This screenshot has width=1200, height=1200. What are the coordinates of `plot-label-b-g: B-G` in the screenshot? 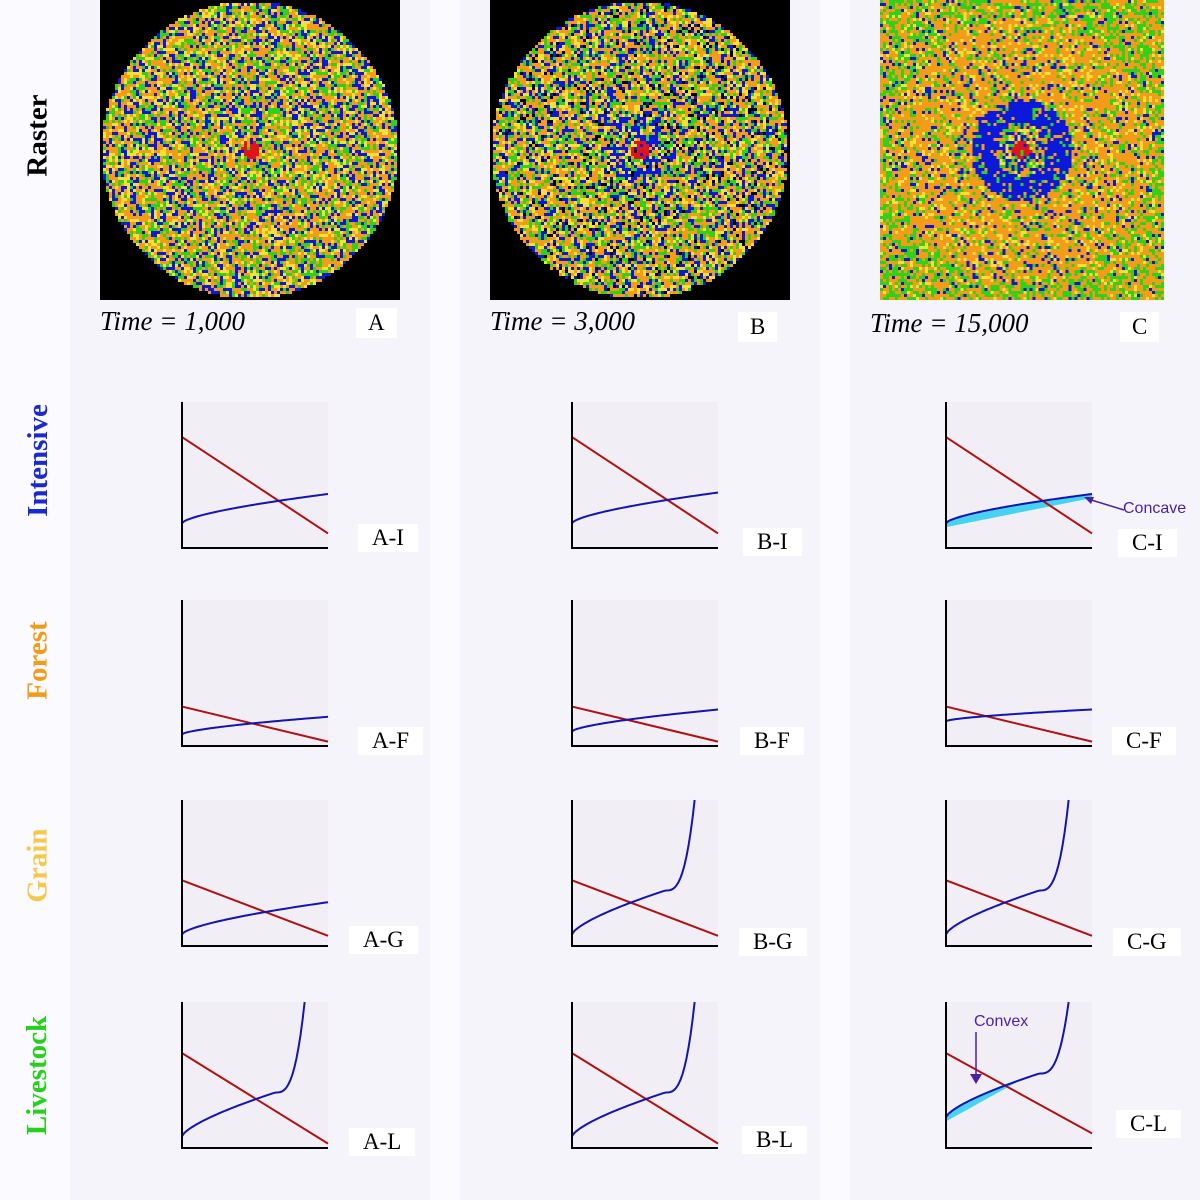 It's located at (773, 942).